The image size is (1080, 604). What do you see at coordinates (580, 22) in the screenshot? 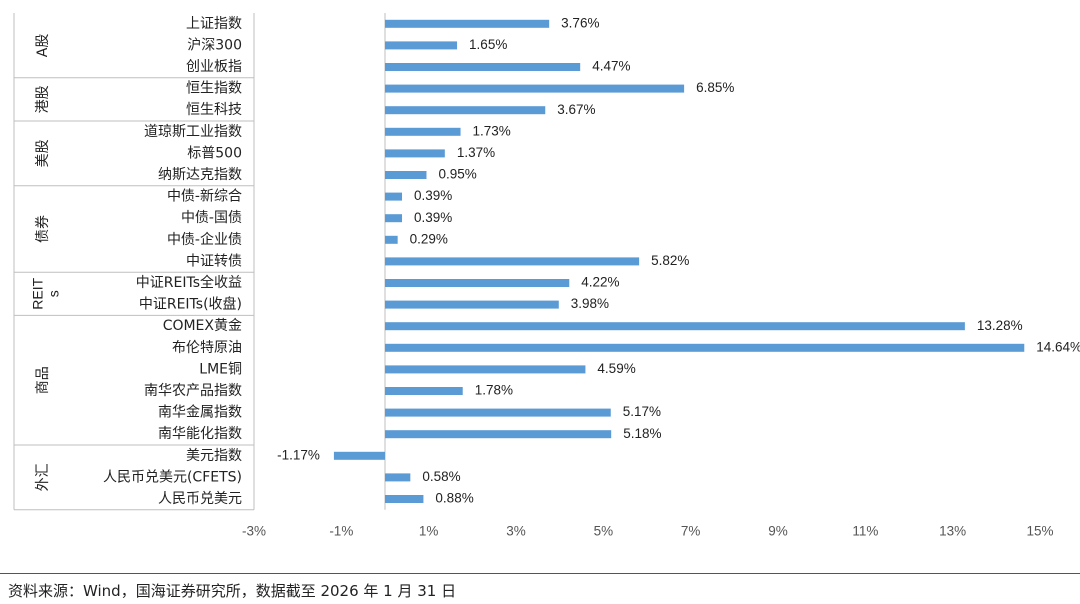
I see `data-label: 3.76%` at bounding box center [580, 22].